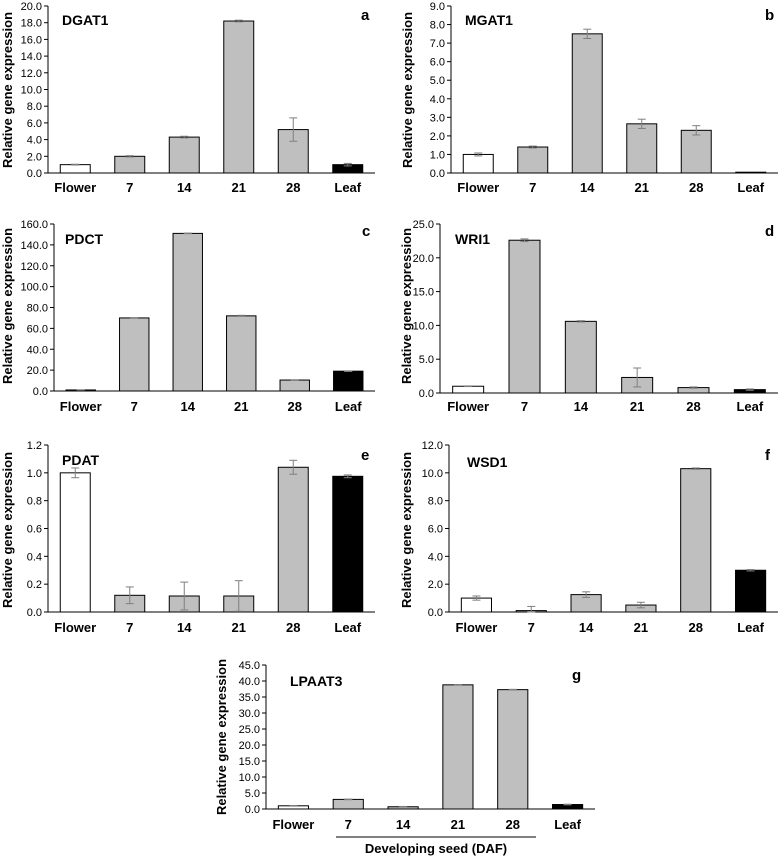  I want to click on panel-letter: c, so click(366, 231).